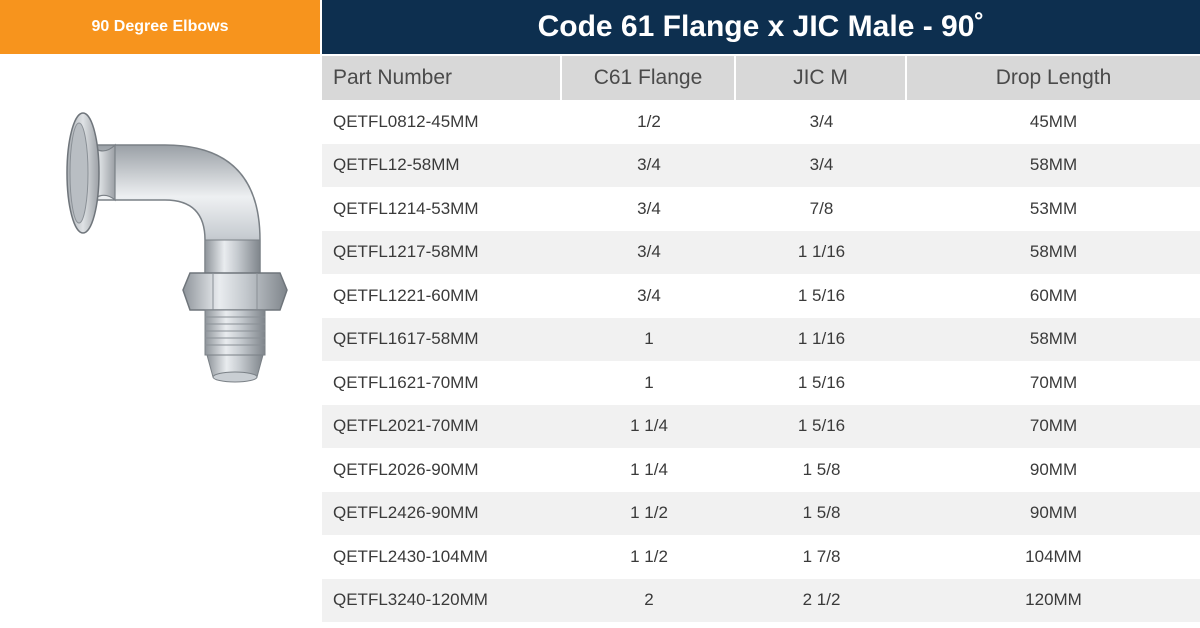 The width and height of the screenshot is (1200, 628). Describe the element at coordinates (761, 600) in the screenshot. I see `table-row: QETFL3240-120MM 2 2 1/2 120MM` at that location.